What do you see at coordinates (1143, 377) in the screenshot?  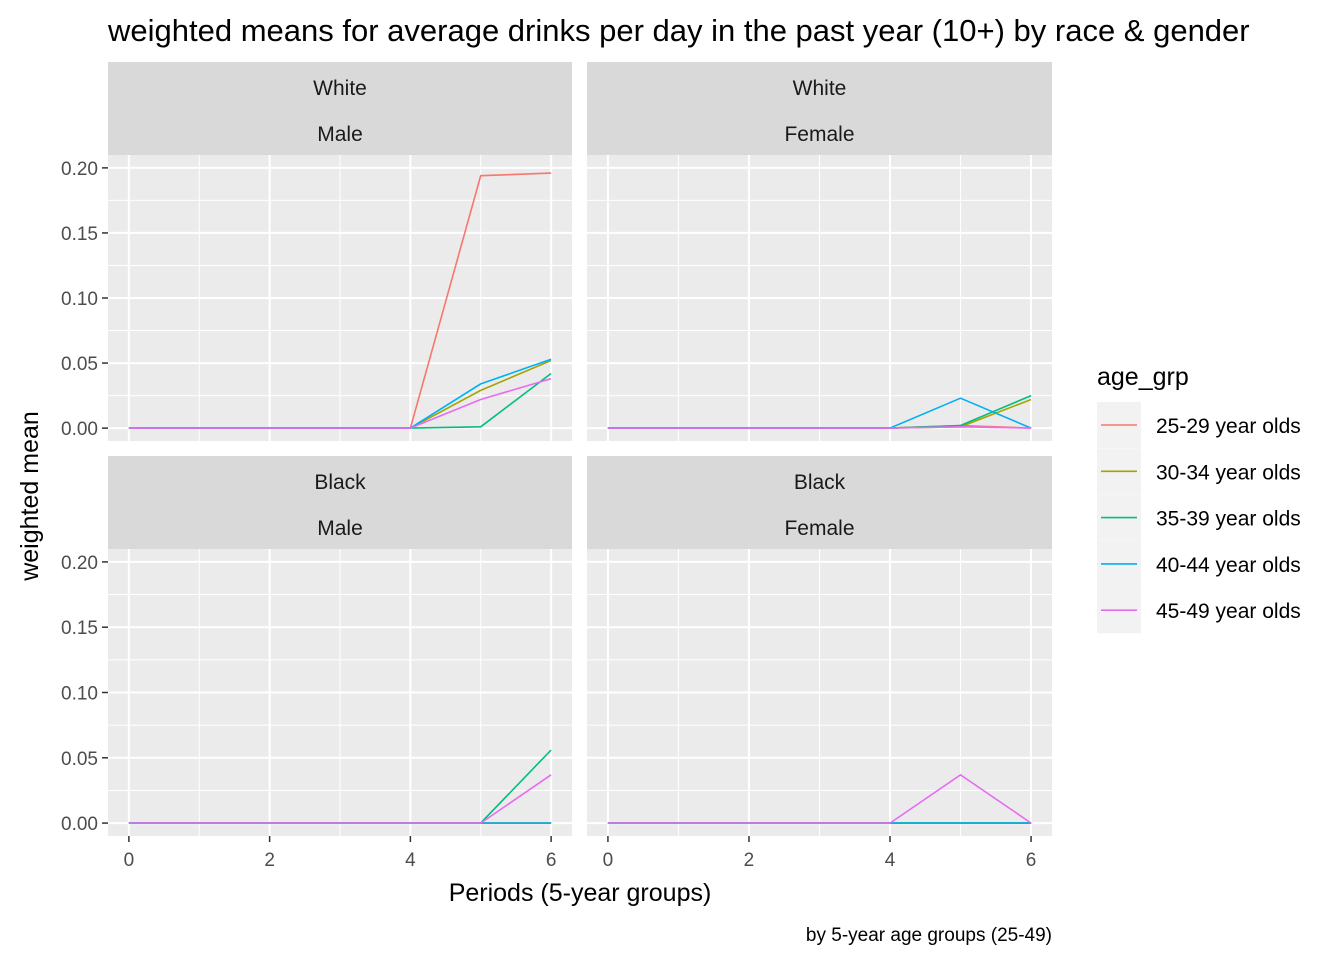 I see `legend-title: age_grp` at bounding box center [1143, 377].